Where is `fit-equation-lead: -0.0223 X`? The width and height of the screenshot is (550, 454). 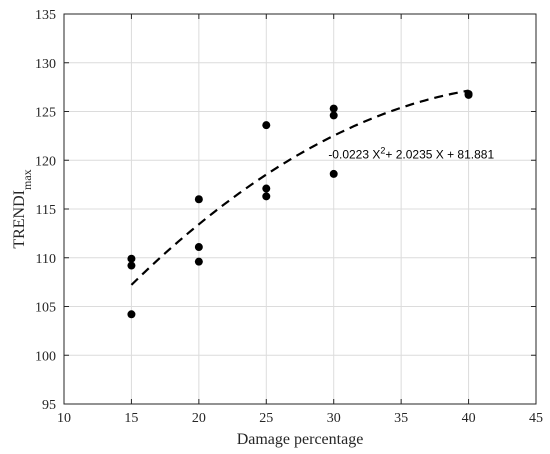 fit-equation-lead: -0.0223 X is located at coordinates (354, 154).